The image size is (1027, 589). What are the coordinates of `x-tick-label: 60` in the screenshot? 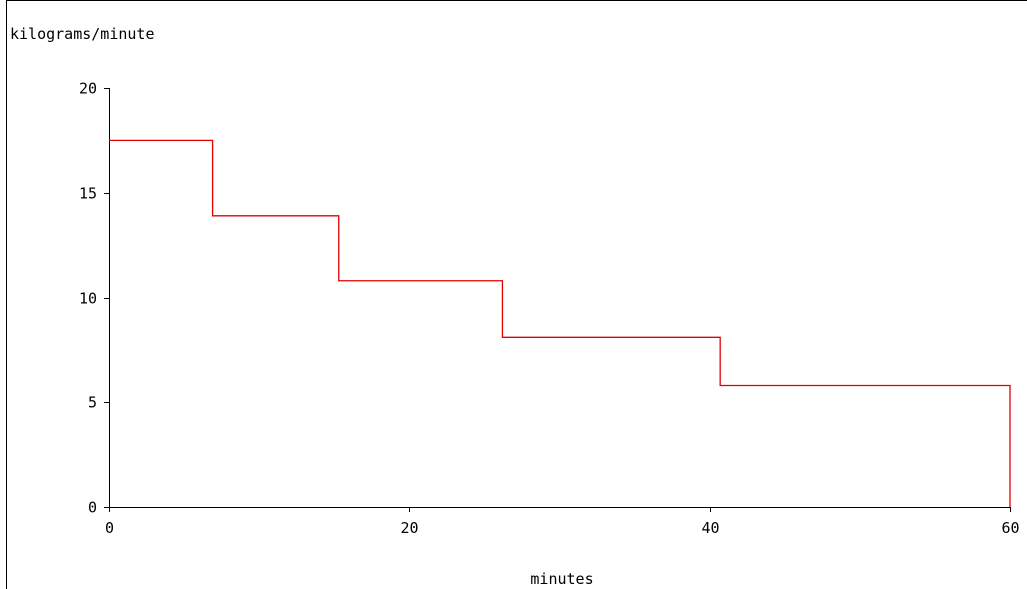 It's located at (1010, 528).